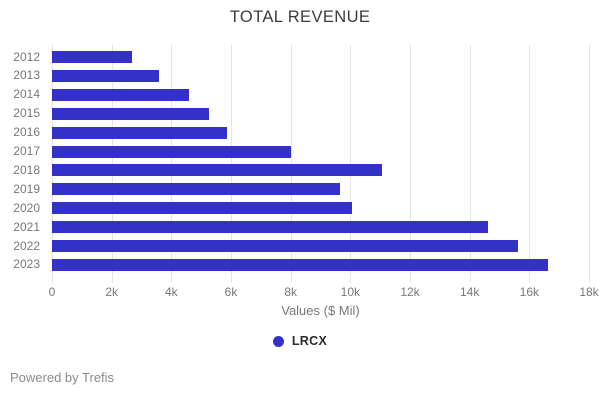 The height and width of the screenshot is (400, 600). I want to click on y-axis-label-2020: 2020, so click(26, 207).